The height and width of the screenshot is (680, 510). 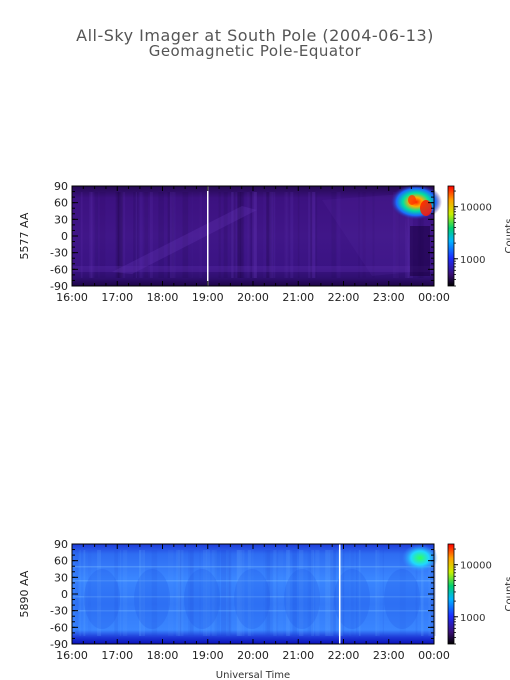 I want to click on heatmap-dark-region, so click(x=420, y=251).